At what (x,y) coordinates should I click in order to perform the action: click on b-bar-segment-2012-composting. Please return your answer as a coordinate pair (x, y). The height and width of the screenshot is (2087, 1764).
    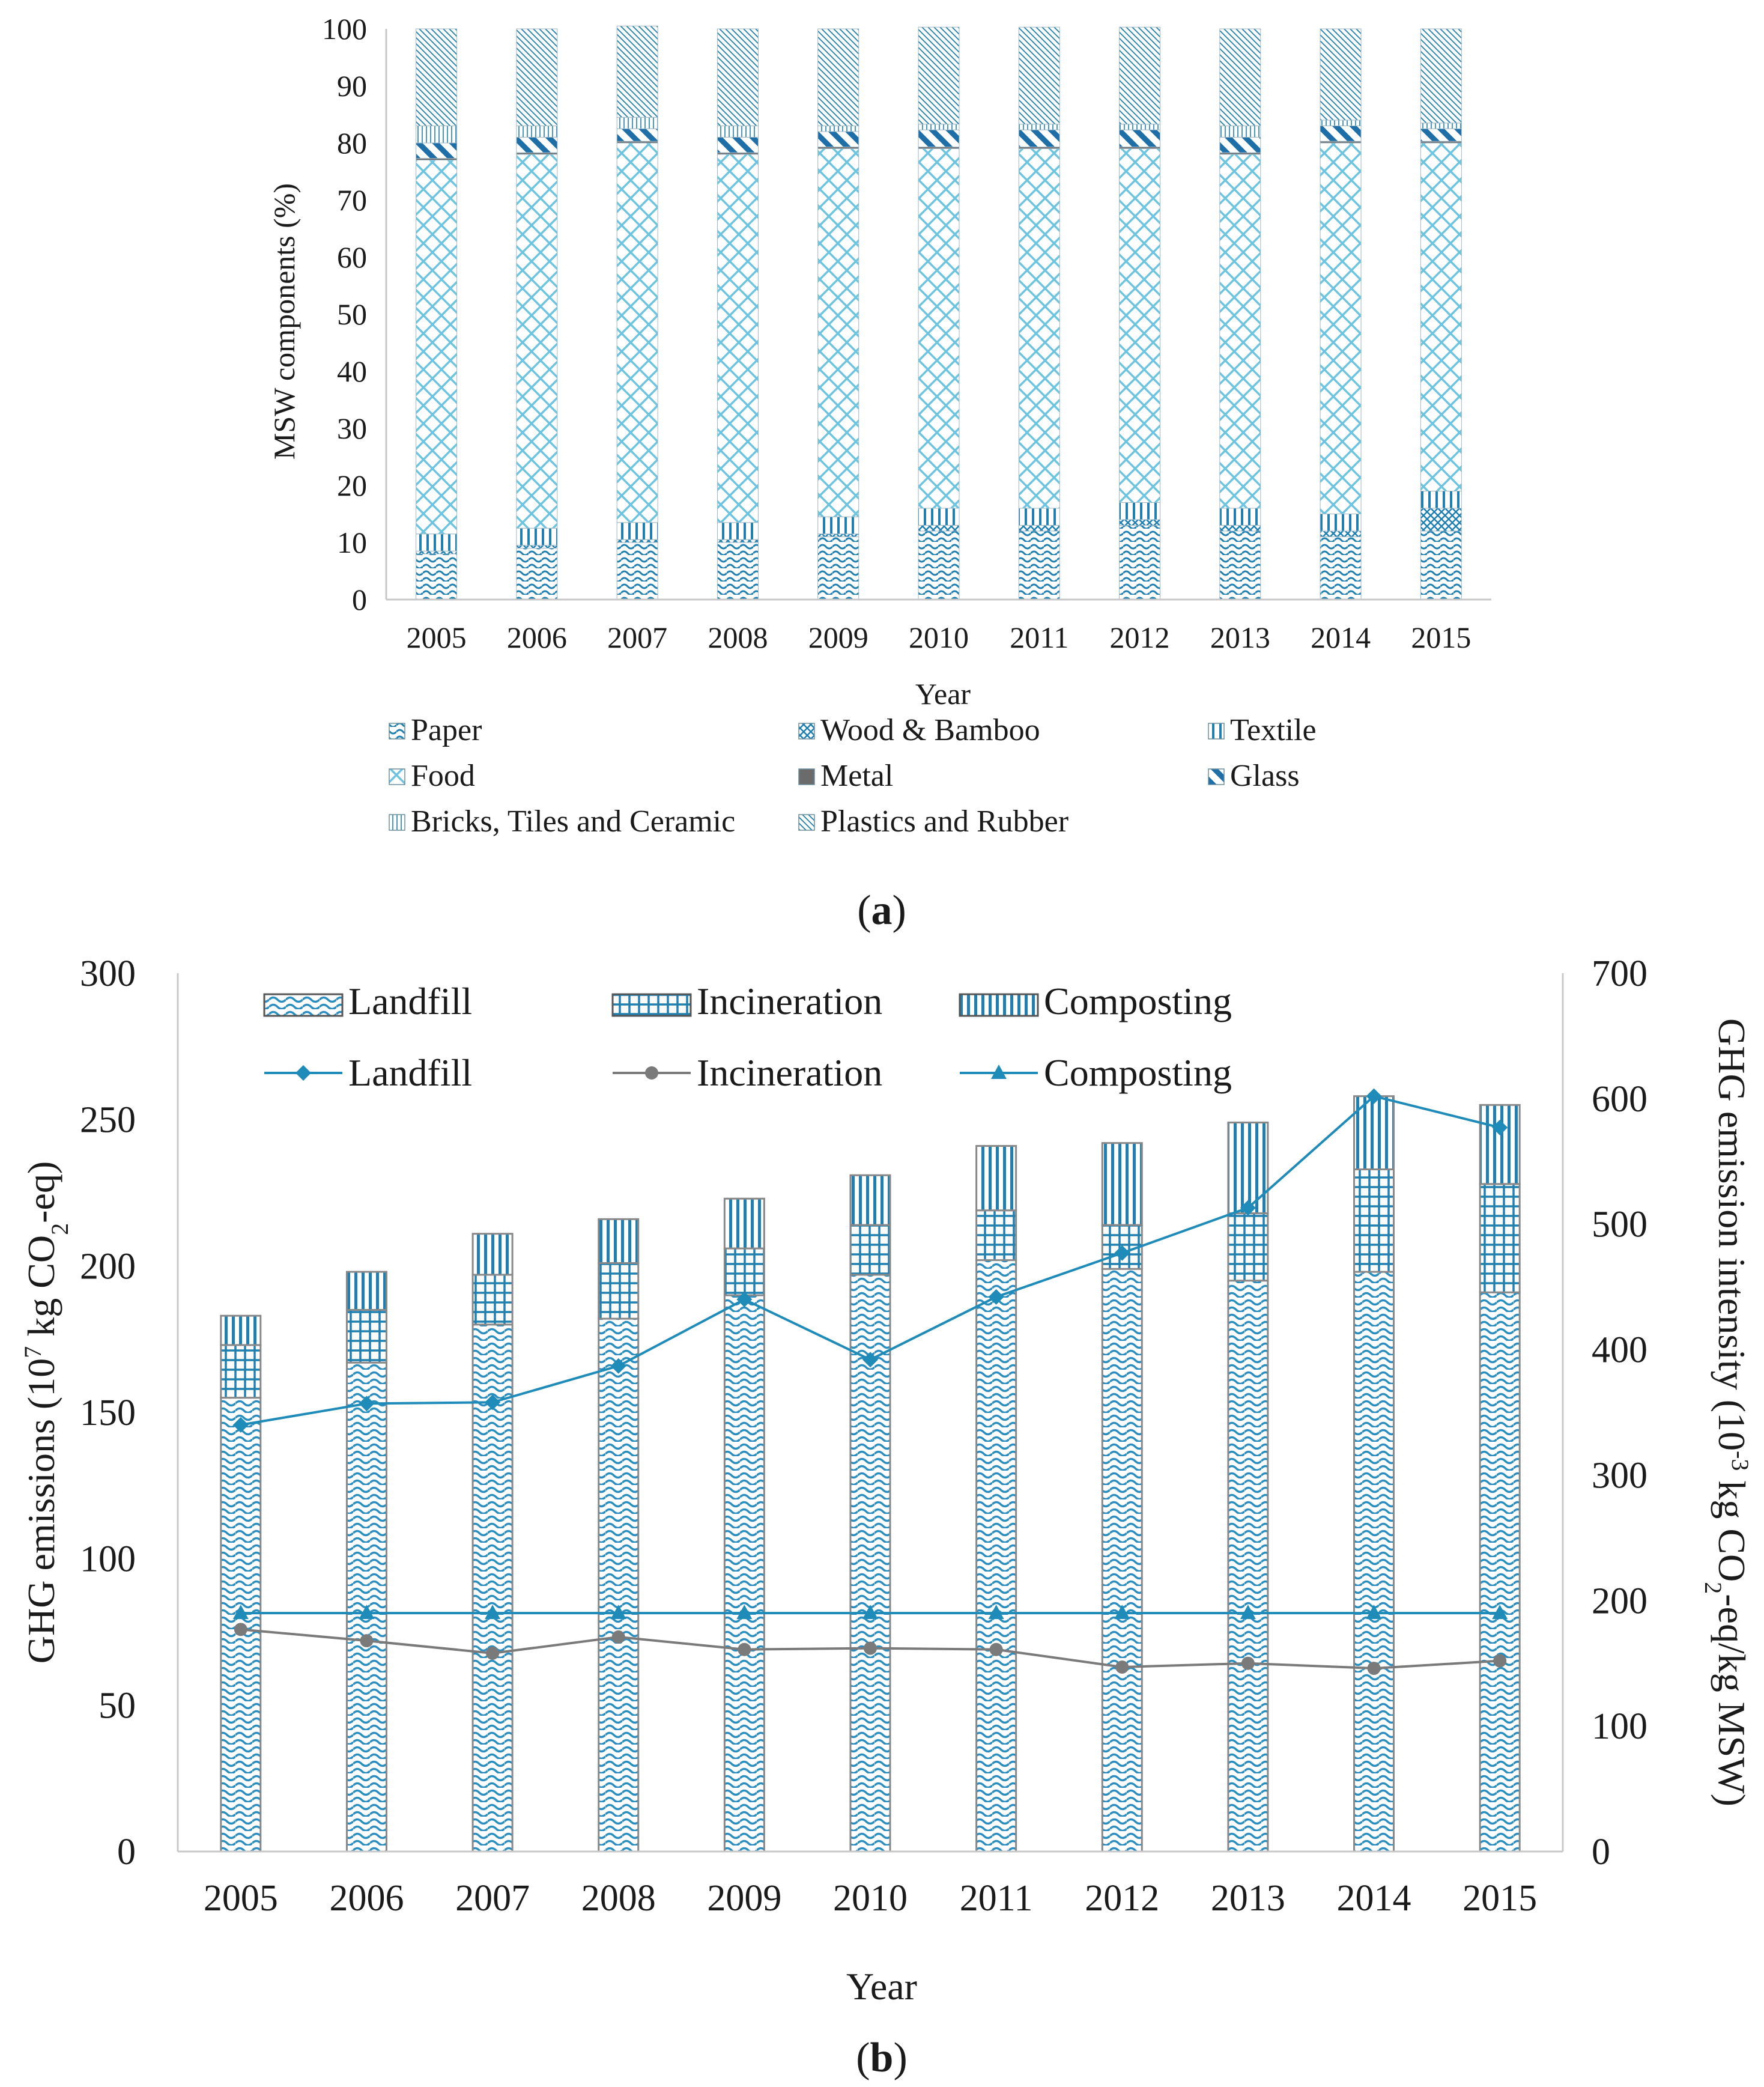
    Looking at the image, I should click on (1122, 1184).